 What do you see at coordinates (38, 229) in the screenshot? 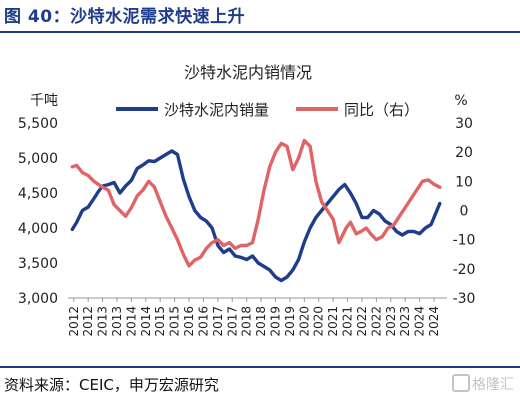
I see `left-tick-label: 4,000` at bounding box center [38, 229].